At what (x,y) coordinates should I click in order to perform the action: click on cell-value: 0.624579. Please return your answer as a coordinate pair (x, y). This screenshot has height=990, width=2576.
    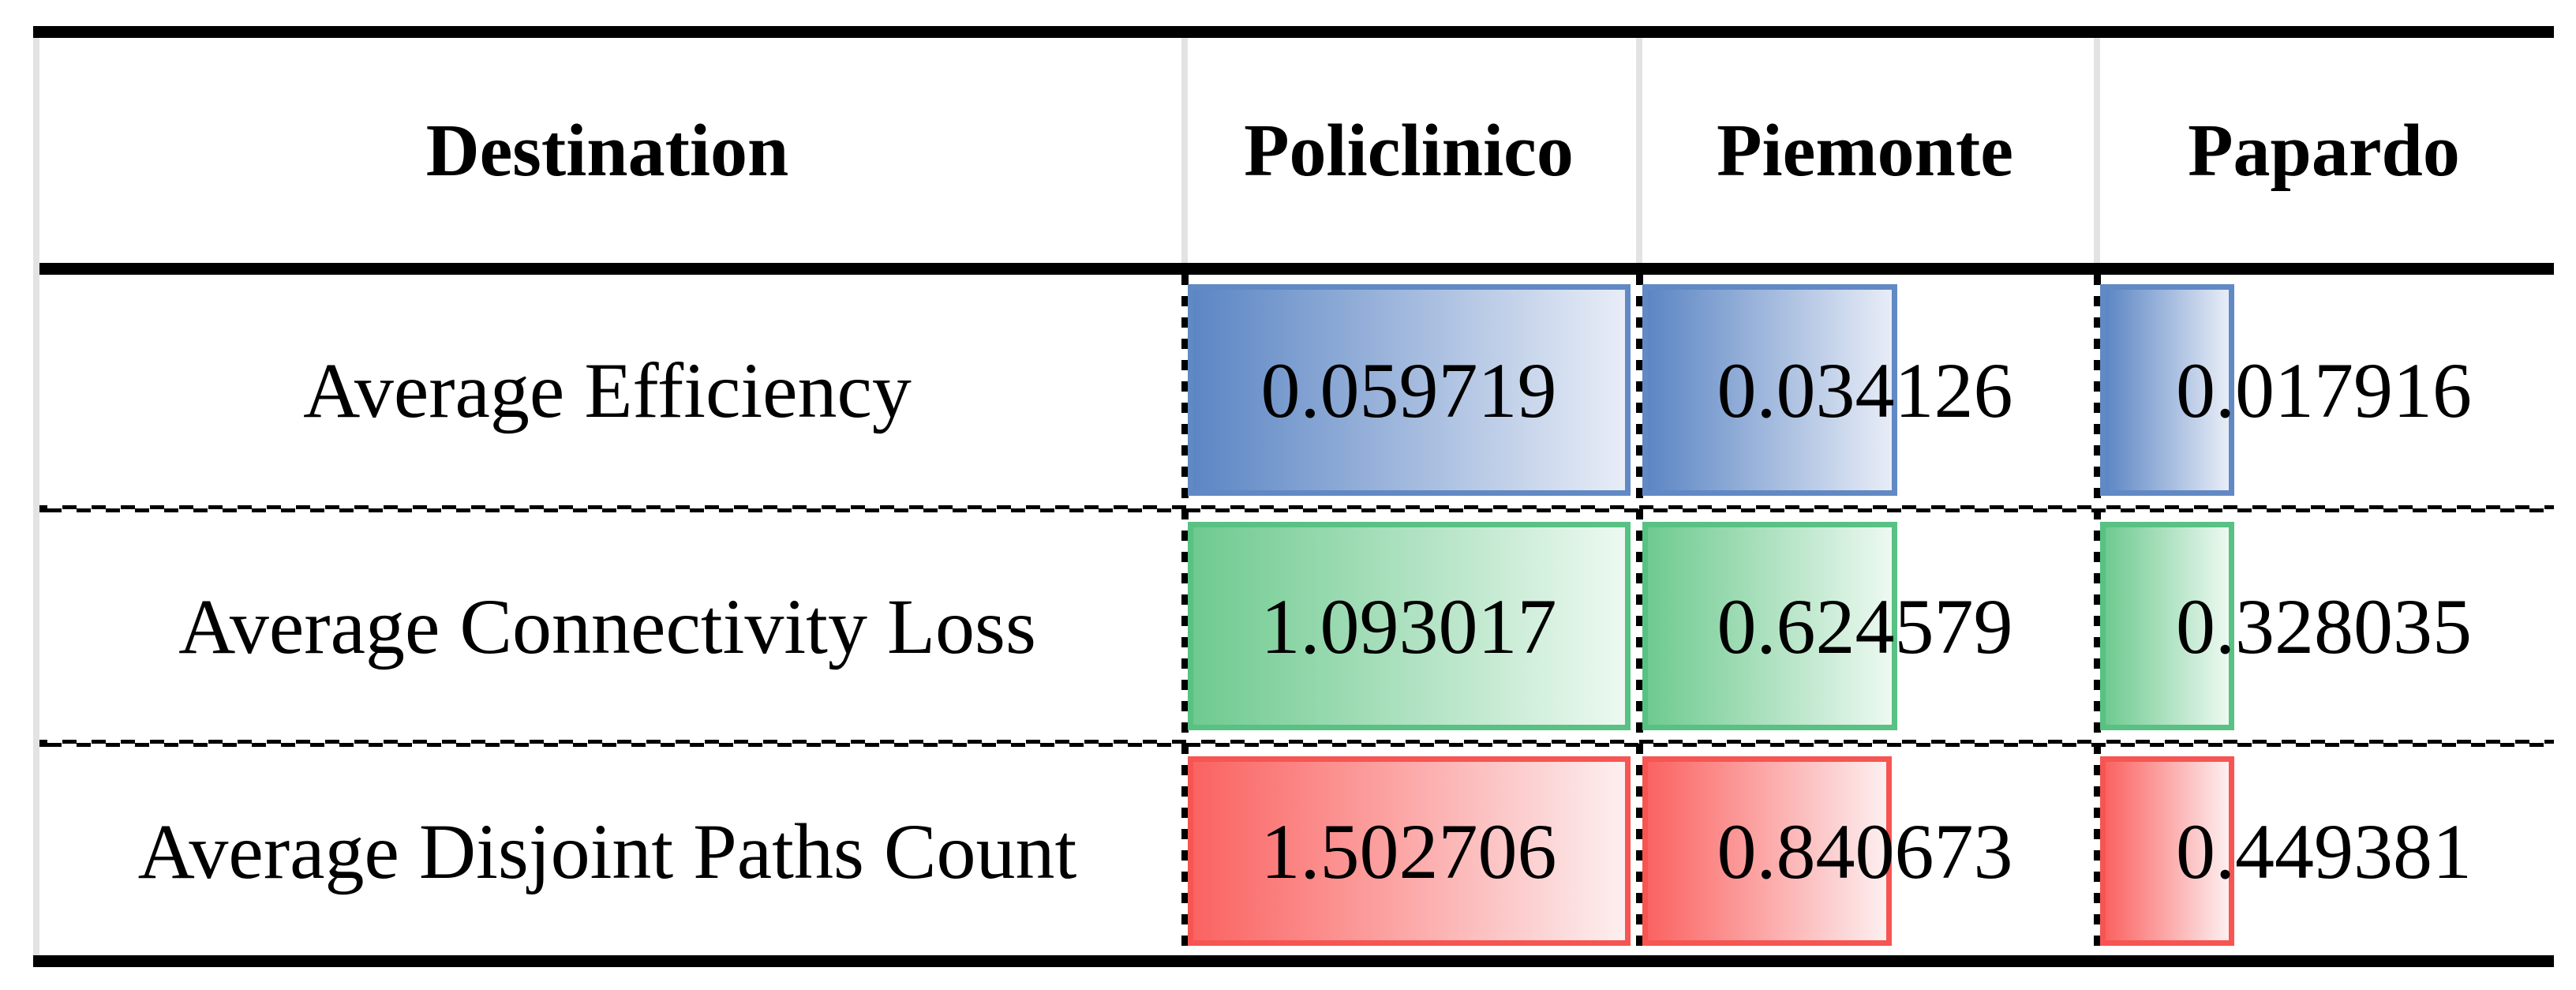
    Looking at the image, I should click on (1865, 626).